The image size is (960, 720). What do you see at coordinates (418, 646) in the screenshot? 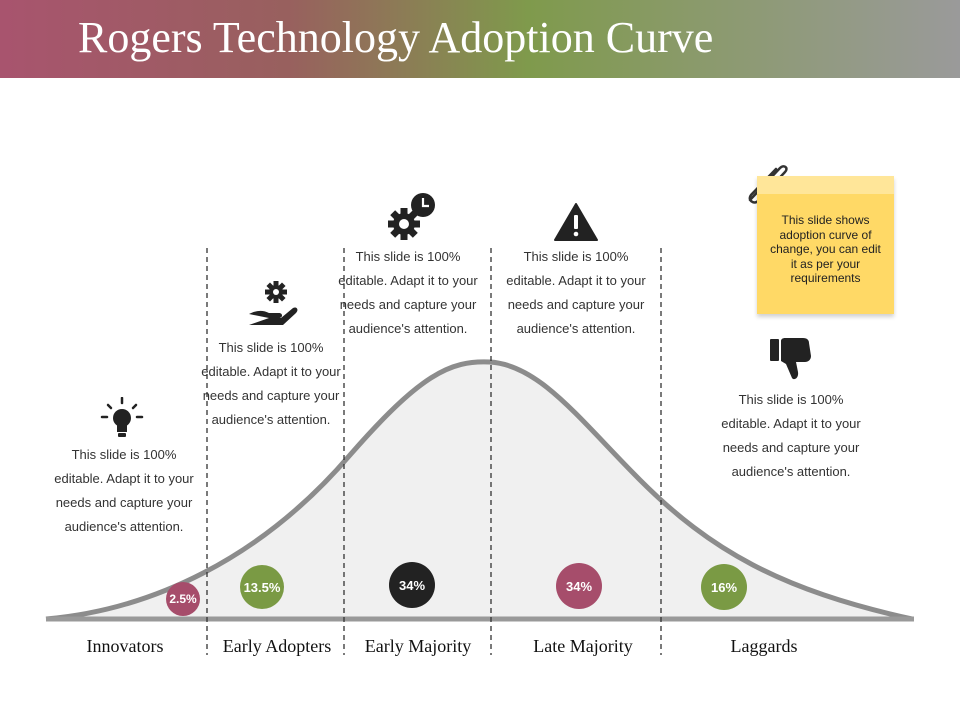
I see `stage-label-early-majority: Early Majority` at bounding box center [418, 646].